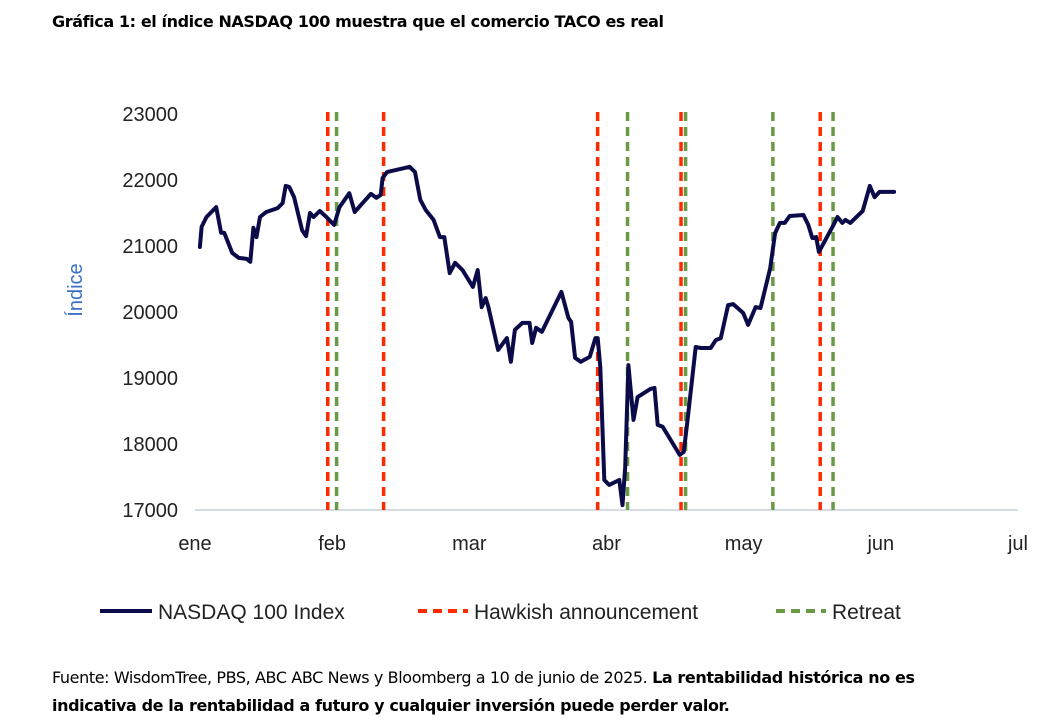 Image resolution: width=1060 pixels, height=722 pixels. I want to click on y-tick-label: 22000, so click(150, 181).